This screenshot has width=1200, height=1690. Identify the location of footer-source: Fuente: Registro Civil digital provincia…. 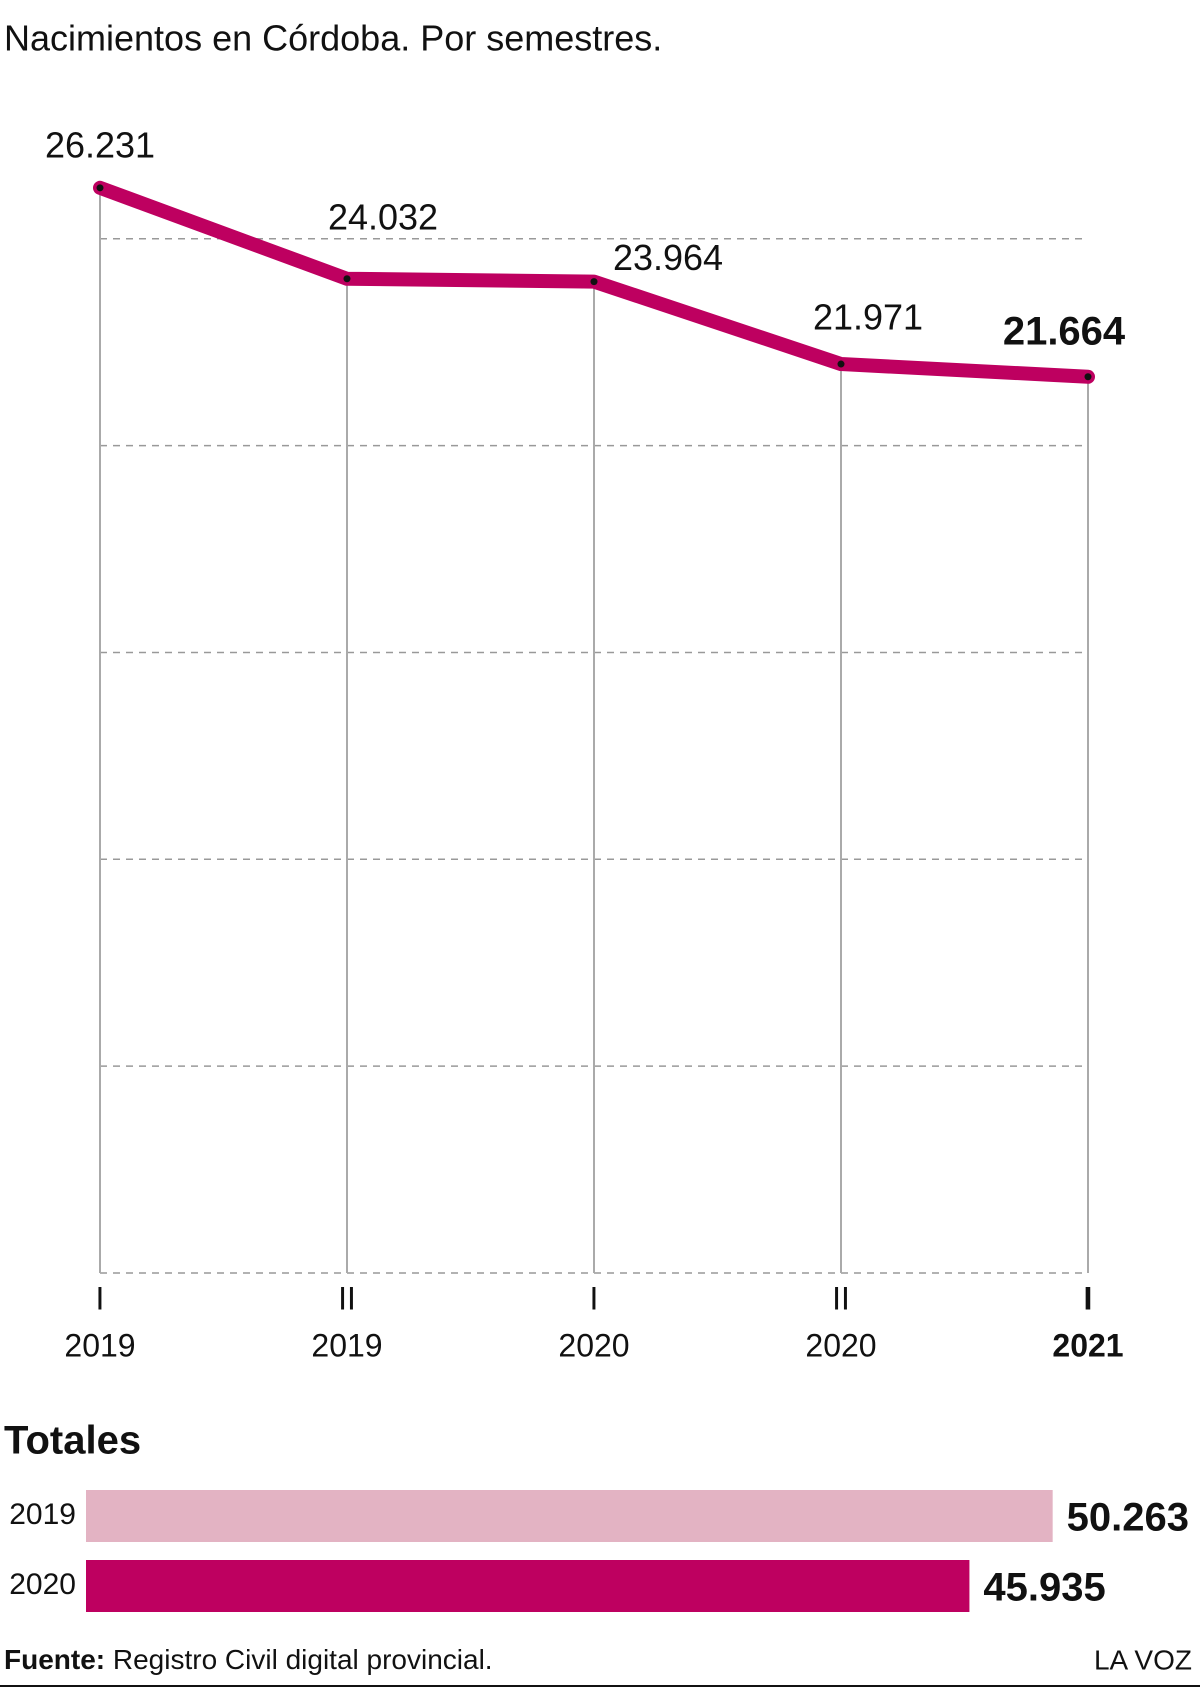
(248, 1659).